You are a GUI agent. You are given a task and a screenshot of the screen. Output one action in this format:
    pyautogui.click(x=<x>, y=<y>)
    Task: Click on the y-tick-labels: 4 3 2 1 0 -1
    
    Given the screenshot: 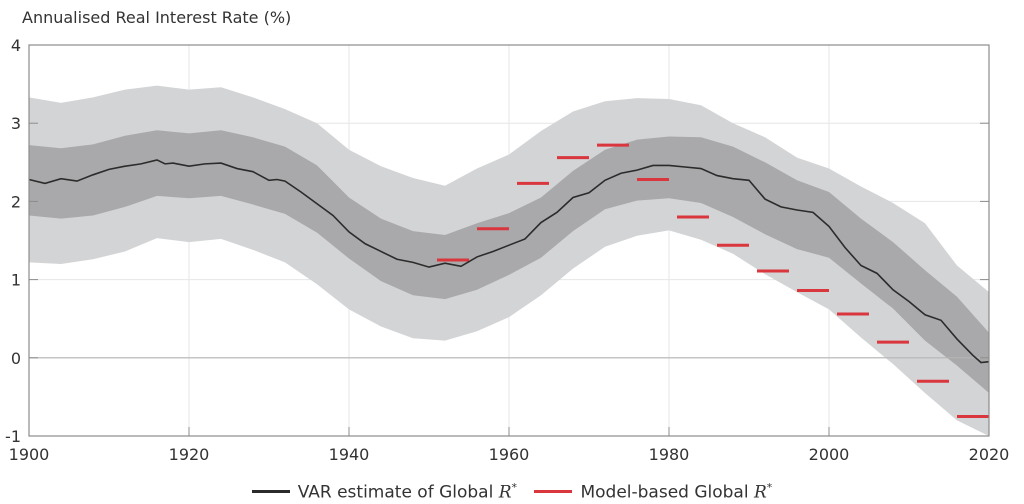 What is the action you would take?
    pyautogui.click(x=13, y=241)
    